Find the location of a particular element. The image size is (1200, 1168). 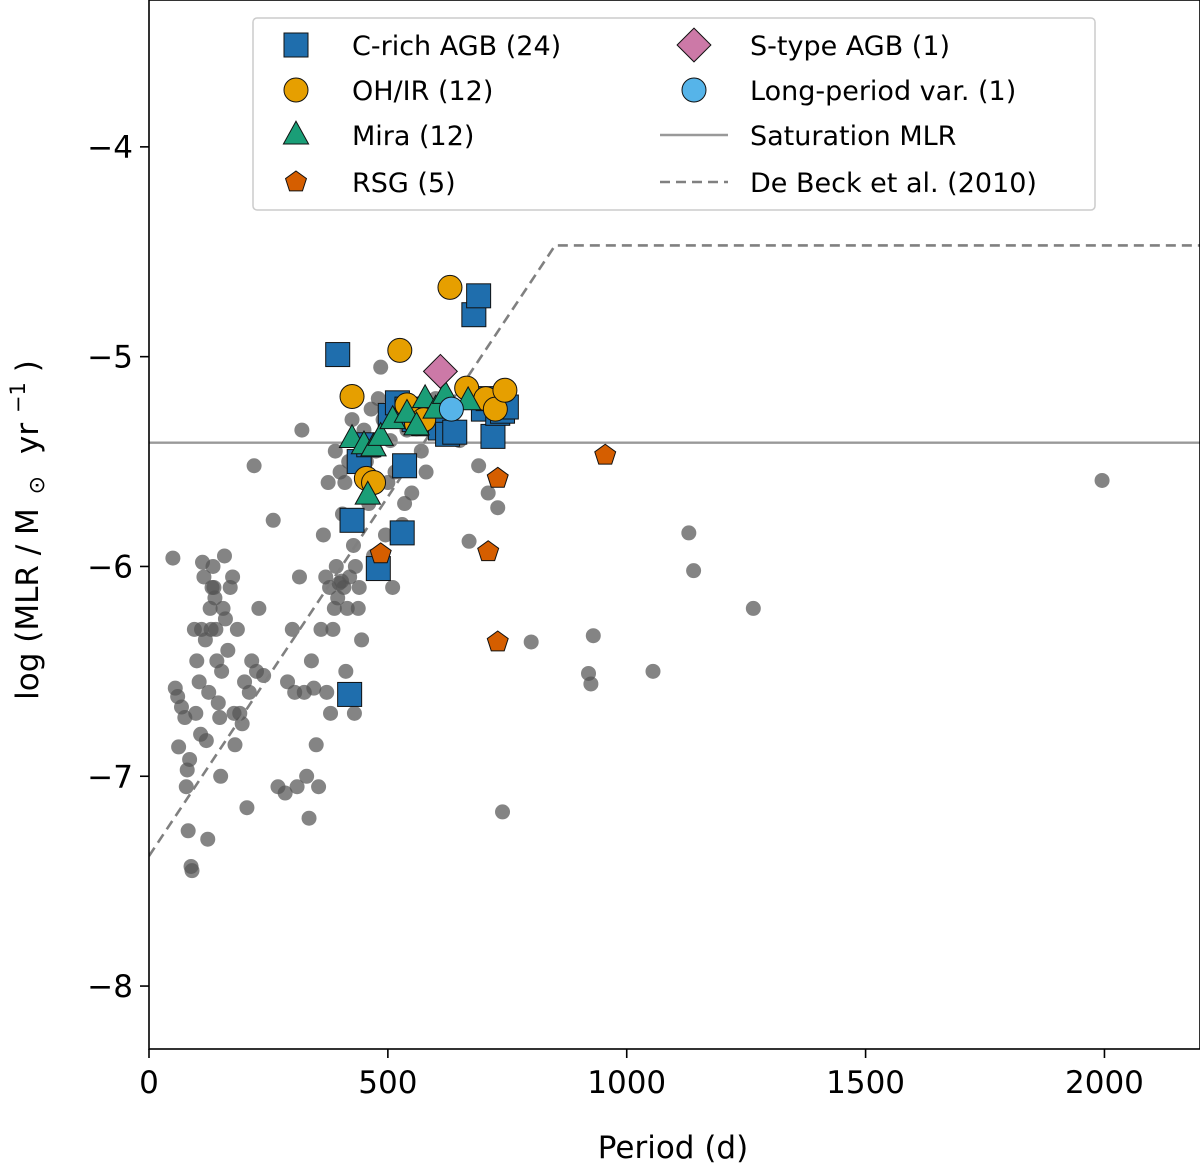

x-tick-label: 500 is located at coordinates (387, 1083).